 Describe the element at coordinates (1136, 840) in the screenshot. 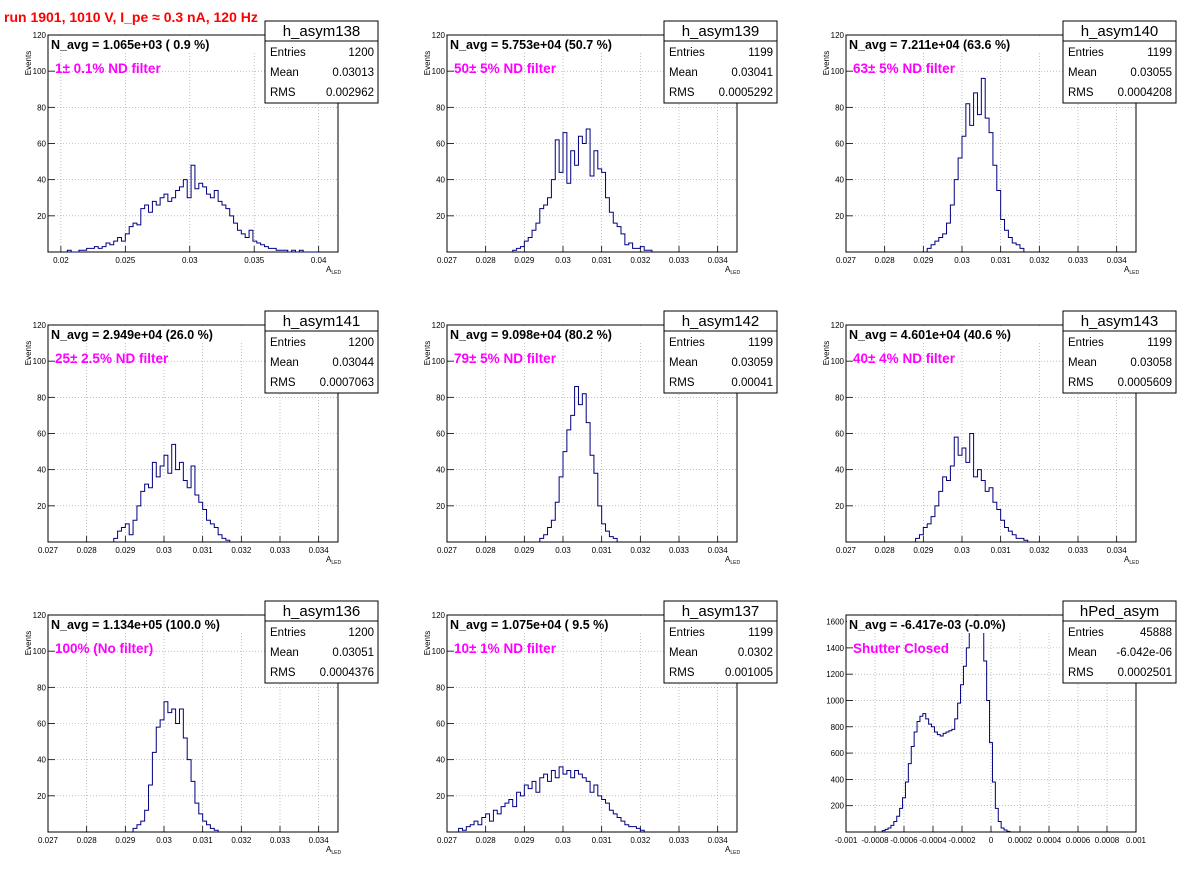

I see `x-tick-label: 0.001` at that location.